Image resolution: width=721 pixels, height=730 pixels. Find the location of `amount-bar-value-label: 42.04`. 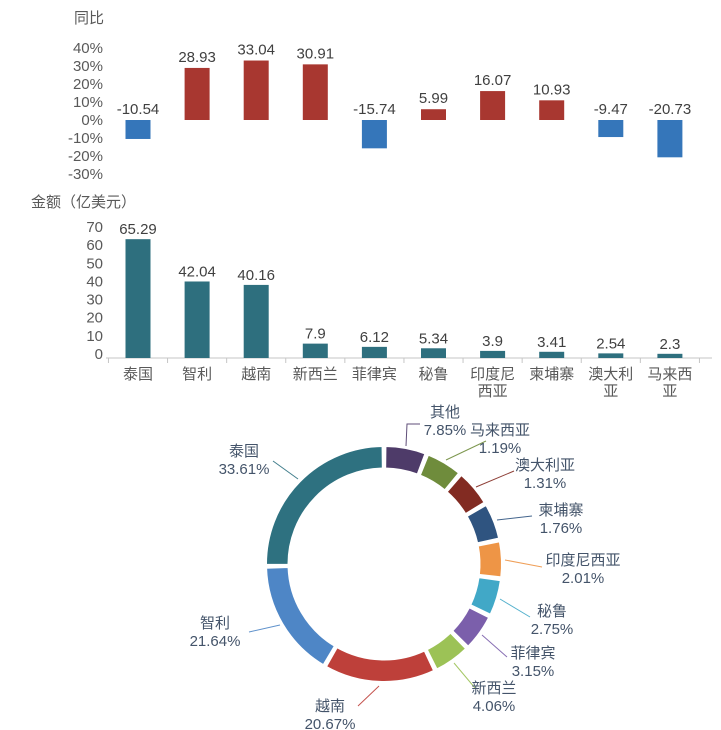

amount-bar-value-label: 42.04 is located at coordinates (197, 271).